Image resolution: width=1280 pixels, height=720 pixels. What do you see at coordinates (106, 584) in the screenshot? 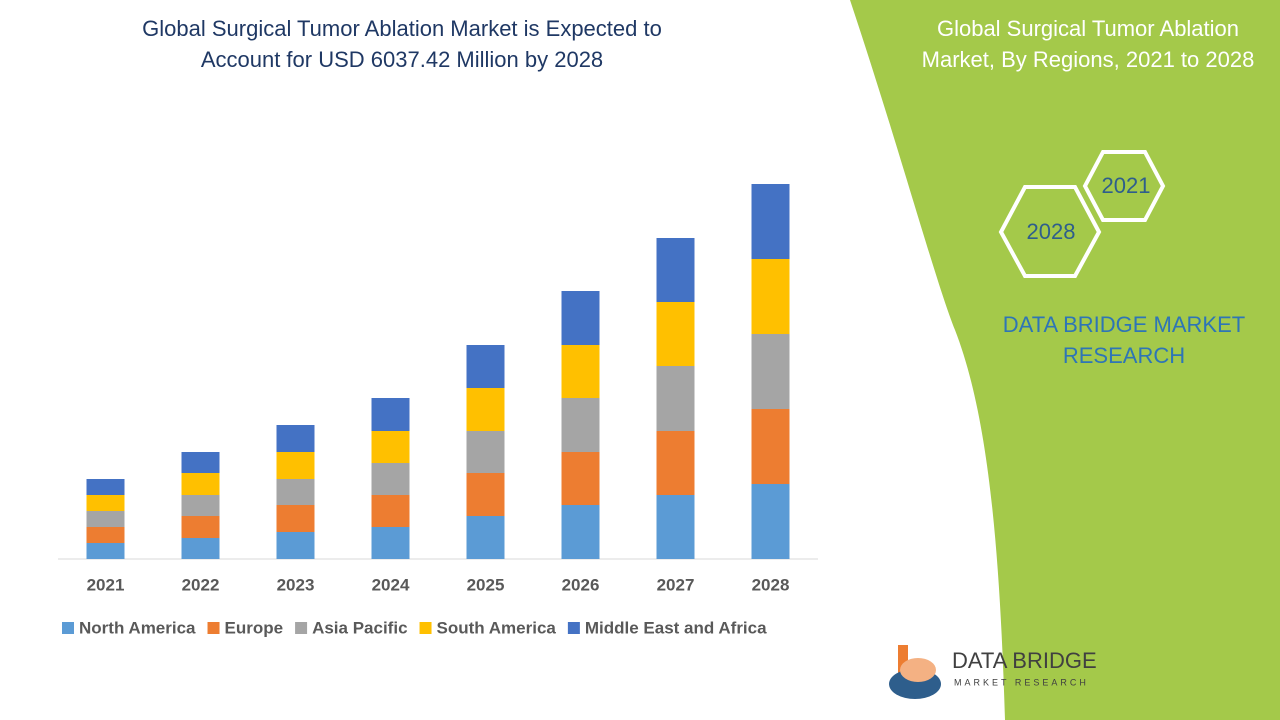
I see `x-tick-label: 2021` at bounding box center [106, 584].